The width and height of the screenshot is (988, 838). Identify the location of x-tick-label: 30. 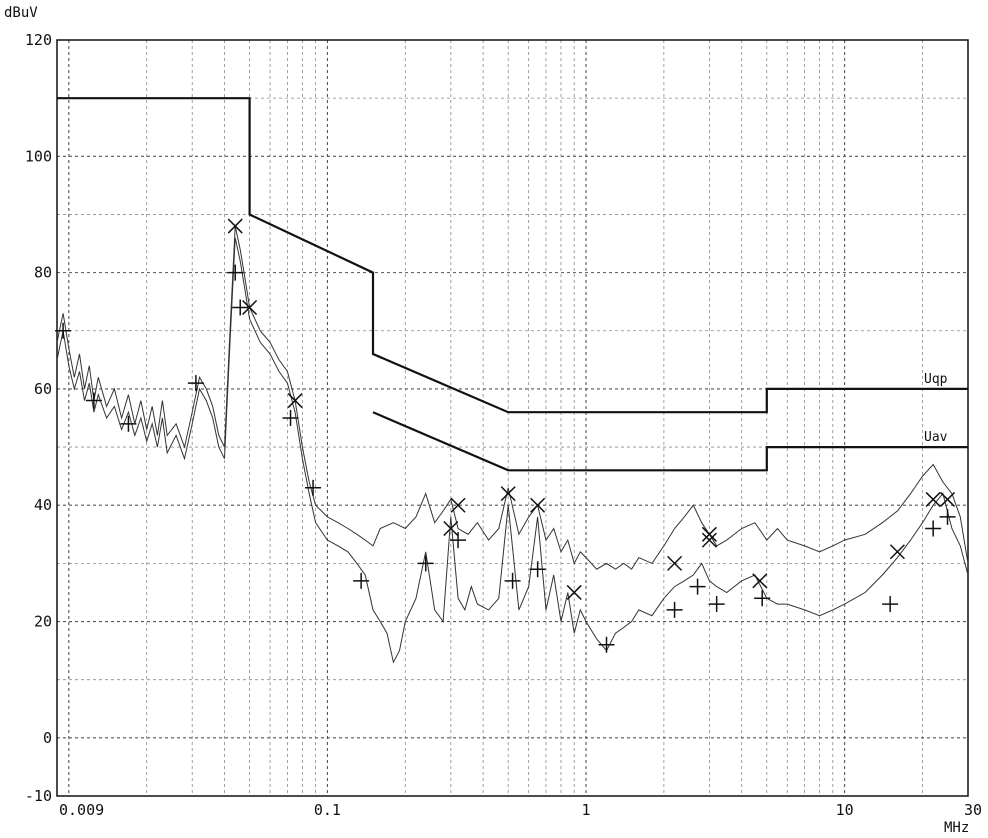
(973, 810).